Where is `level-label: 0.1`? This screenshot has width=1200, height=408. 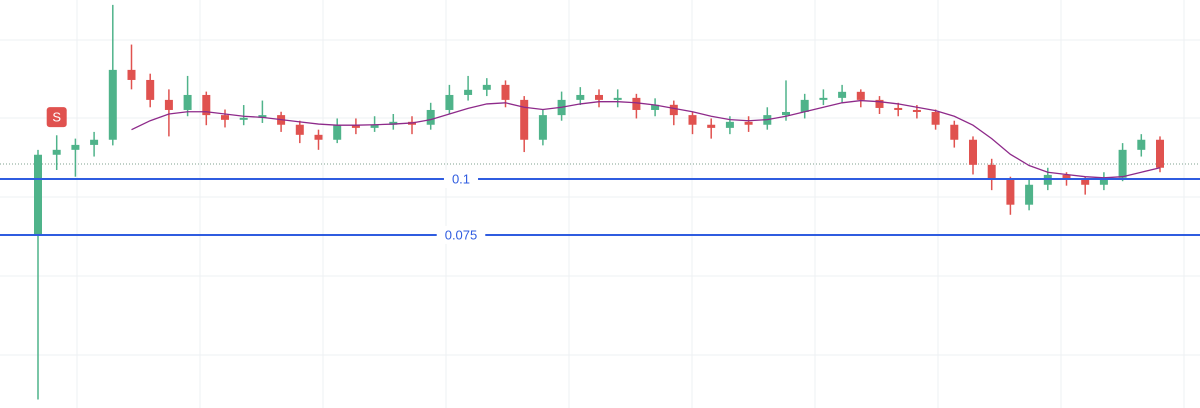 level-label: 0.1 is located at coordinates (461, 178).